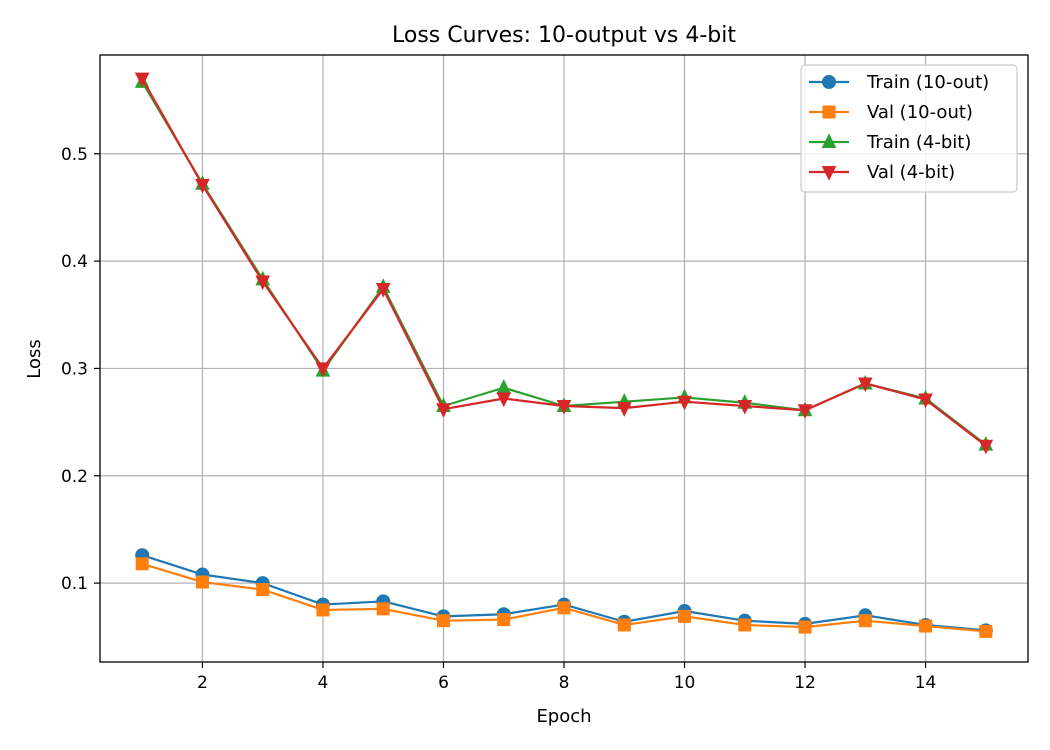 The width and height of the screenshot is (1050, 750). Describe the element at coordinates (74, 369) in the screenshot. I see `y-tick-label: 0.3` at that location.